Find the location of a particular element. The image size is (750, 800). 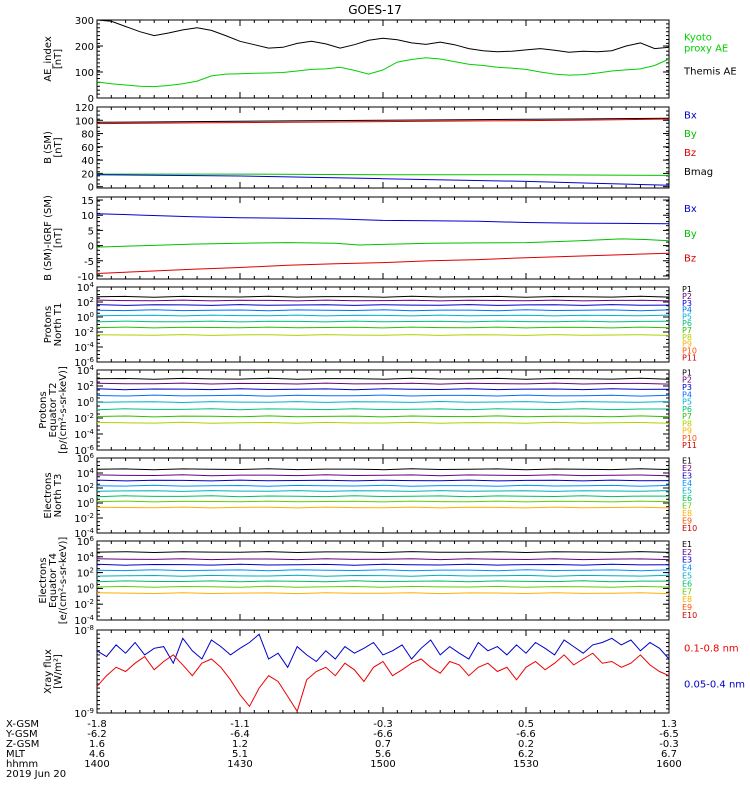

channel-label: P11 is located at coordinates (689, 357).